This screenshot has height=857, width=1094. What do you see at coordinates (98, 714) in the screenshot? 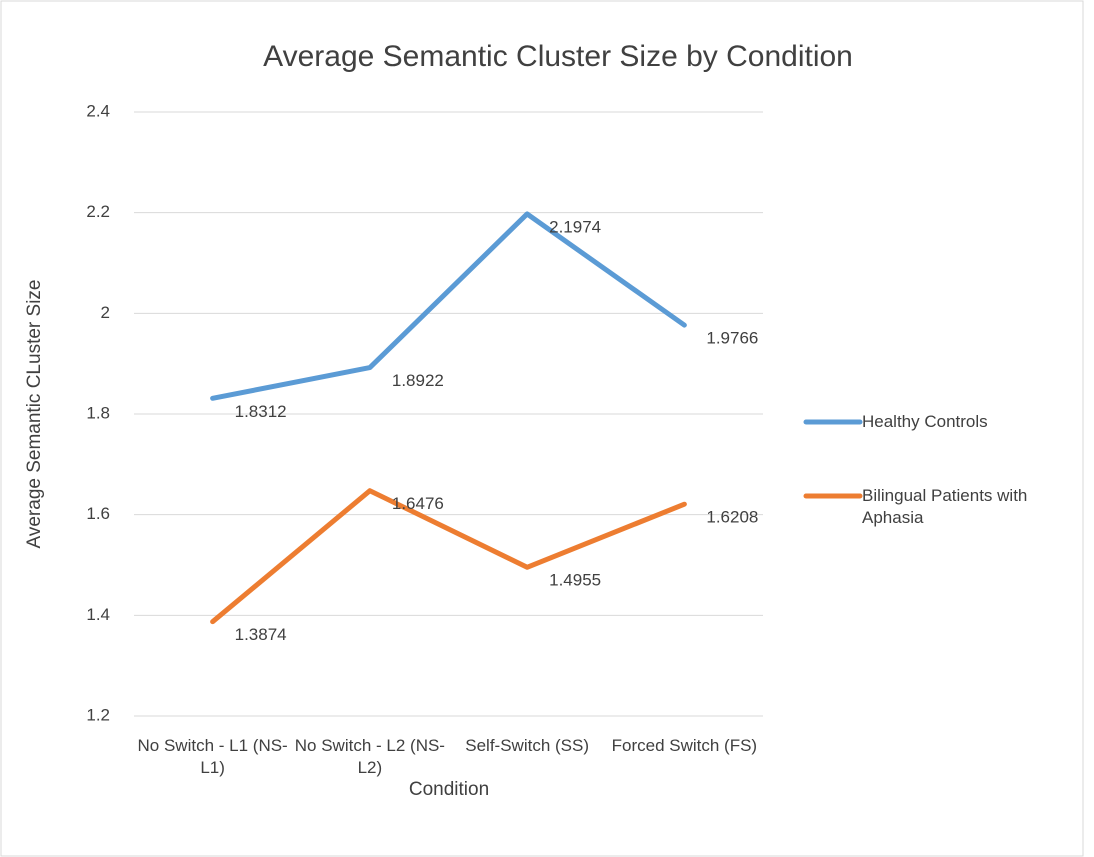
I see `y-tick-label: 1.2` at bounding box center [98, 714].